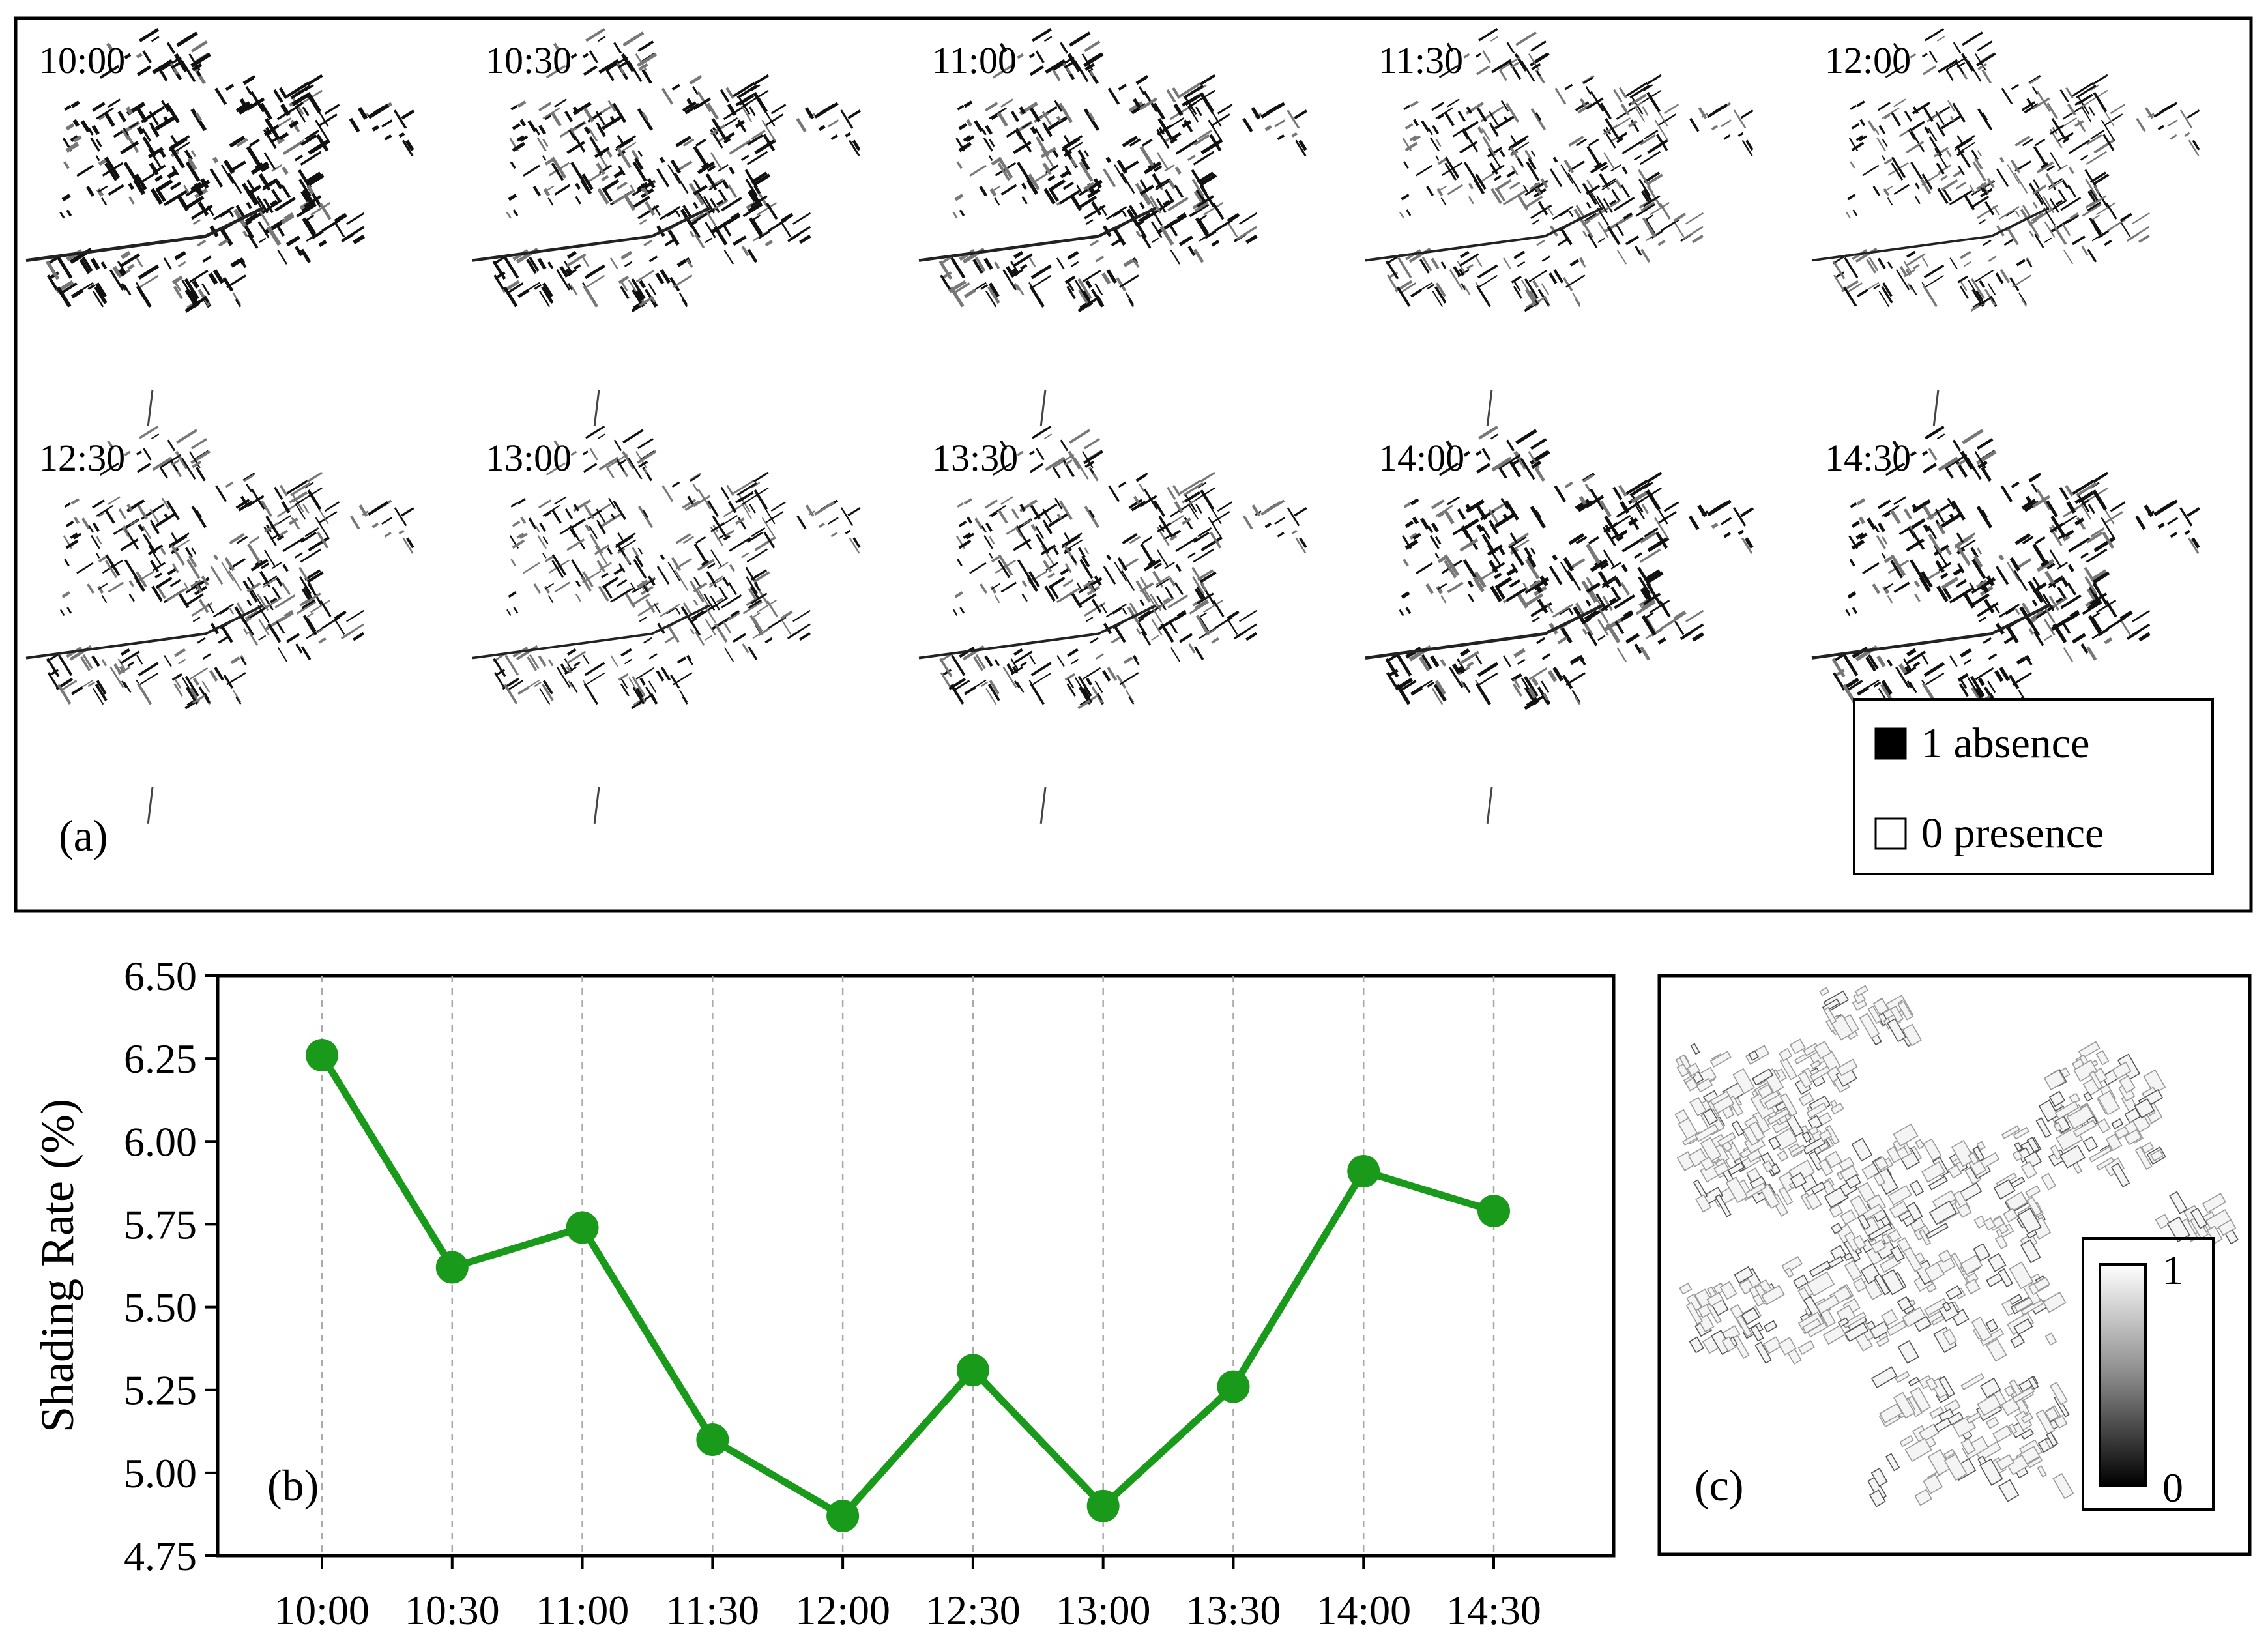  What do you see at coordinates (712, 1610) in the screenshot?
I see `x-tick-label: 11:30` at bounding box center [712, 1610].